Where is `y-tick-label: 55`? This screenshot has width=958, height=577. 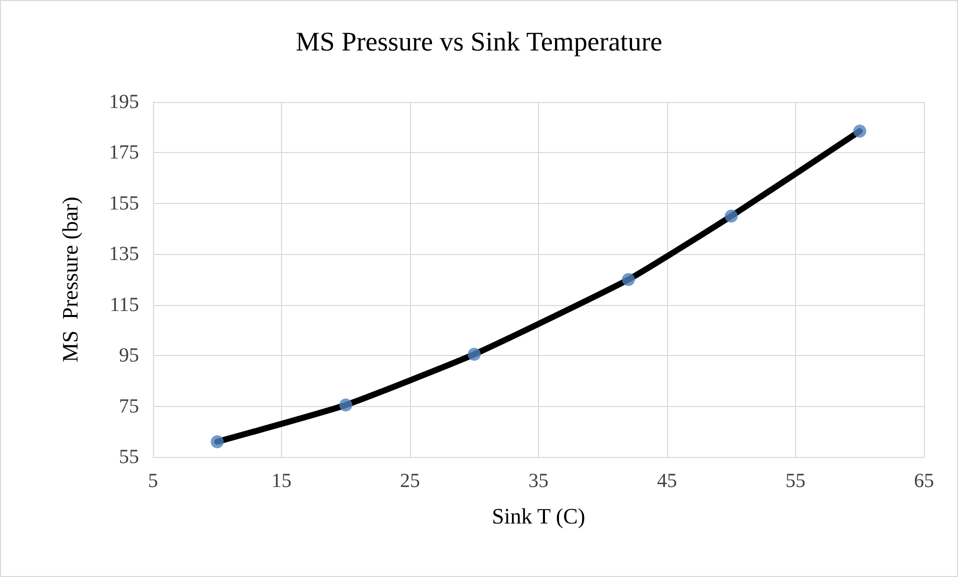 y-tick-label: 55 is located at coordinates (129, 457).